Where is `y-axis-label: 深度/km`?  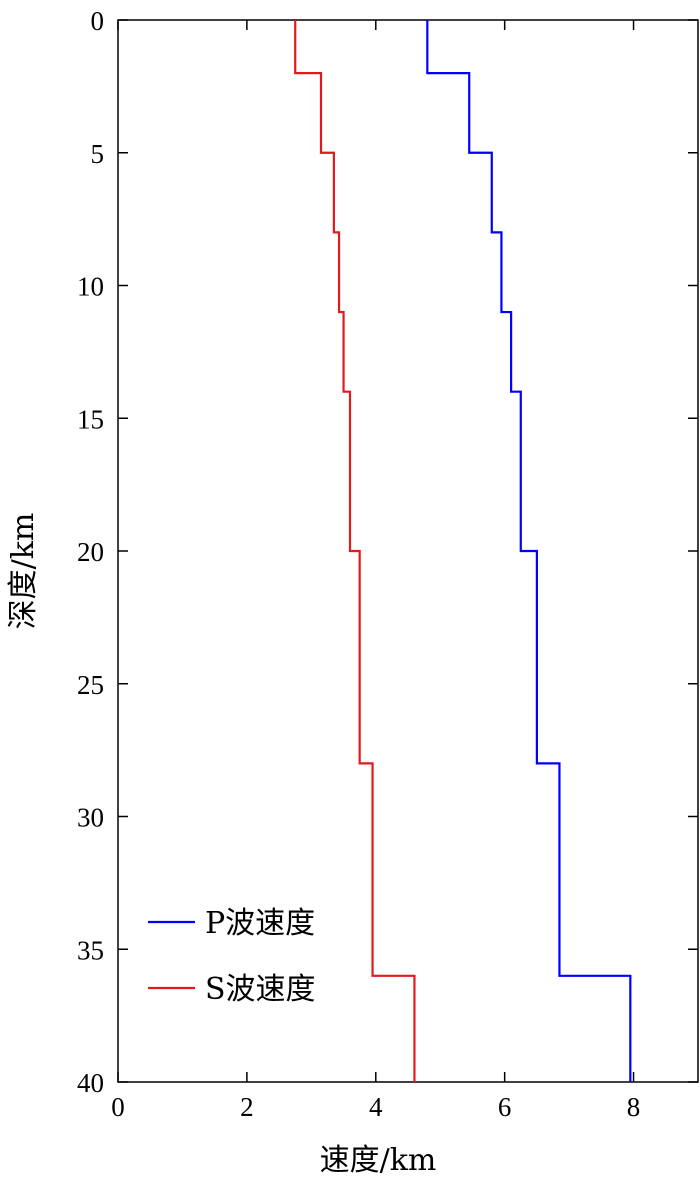 y-axis-label: 深度/km is located at coordinates (23, 571).